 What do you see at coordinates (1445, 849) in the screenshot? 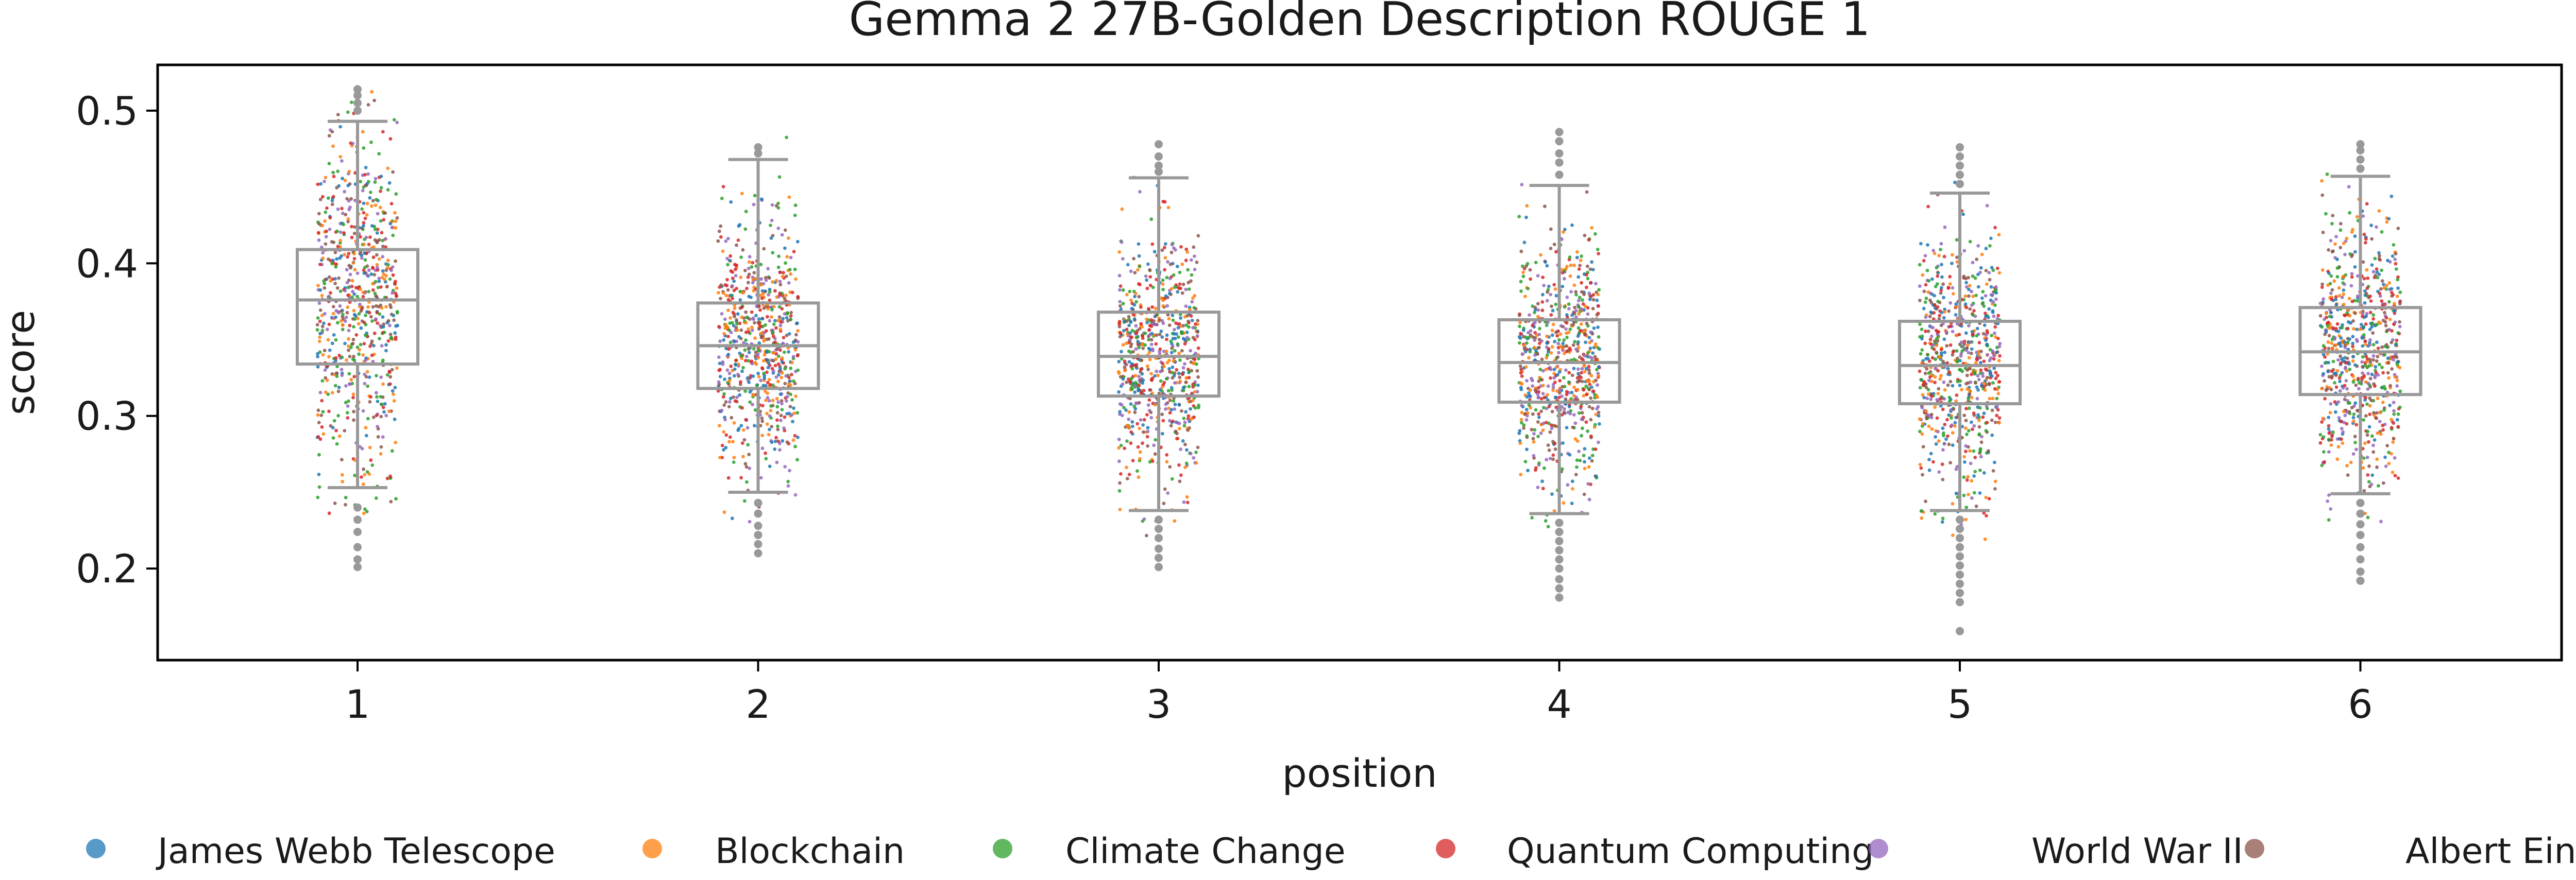
I see `legend-marker` at bounding box center [1445, 849].